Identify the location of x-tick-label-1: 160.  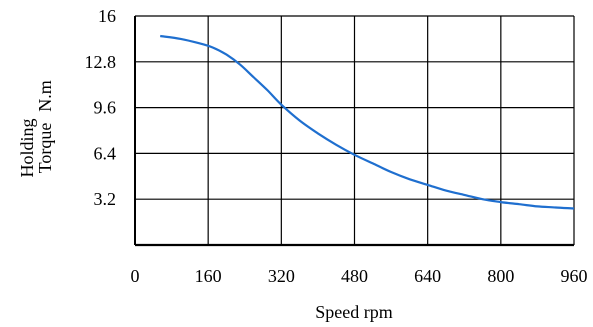
(208, 276).